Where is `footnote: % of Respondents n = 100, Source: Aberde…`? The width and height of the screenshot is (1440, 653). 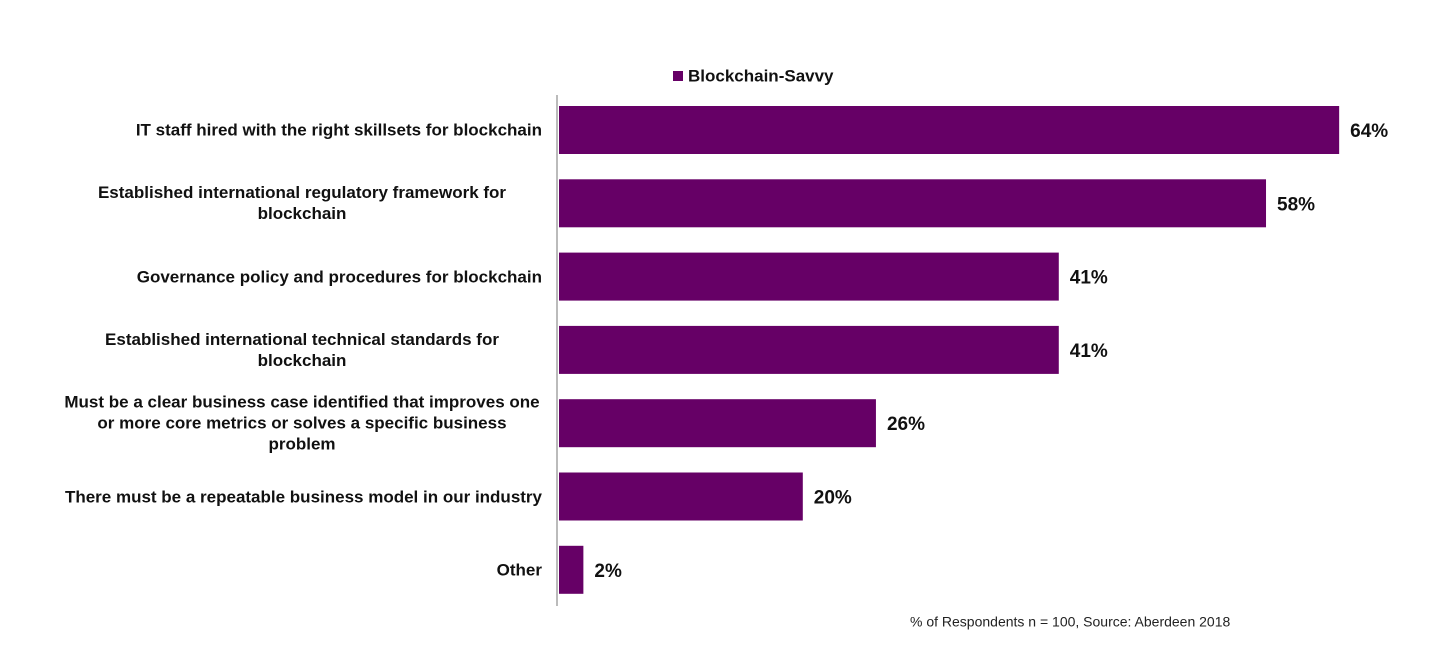 footnote: % of Respondents n = 100, Source: Aberde… is located at coordinates (1070, 622).